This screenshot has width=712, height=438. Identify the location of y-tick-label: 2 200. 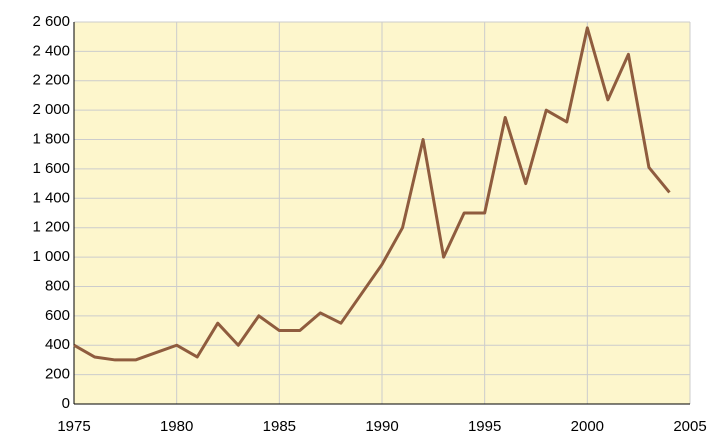
(51, 80).